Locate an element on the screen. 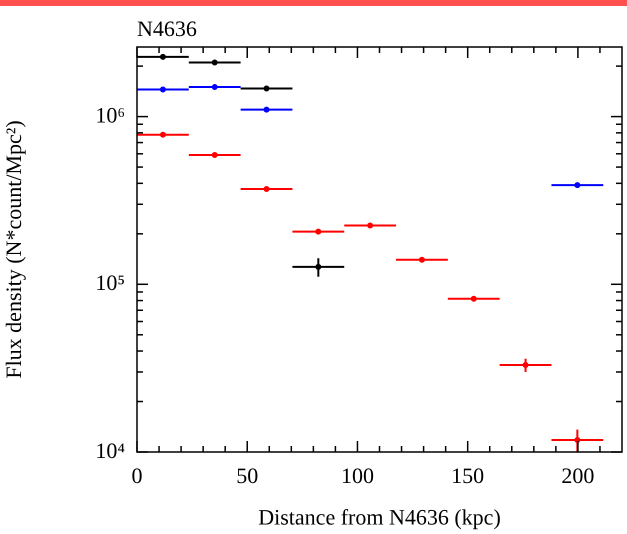 The height and width of the screenshot is (534, 627). y-tick-label: 10⁶ is located at coordinates (110, 115).